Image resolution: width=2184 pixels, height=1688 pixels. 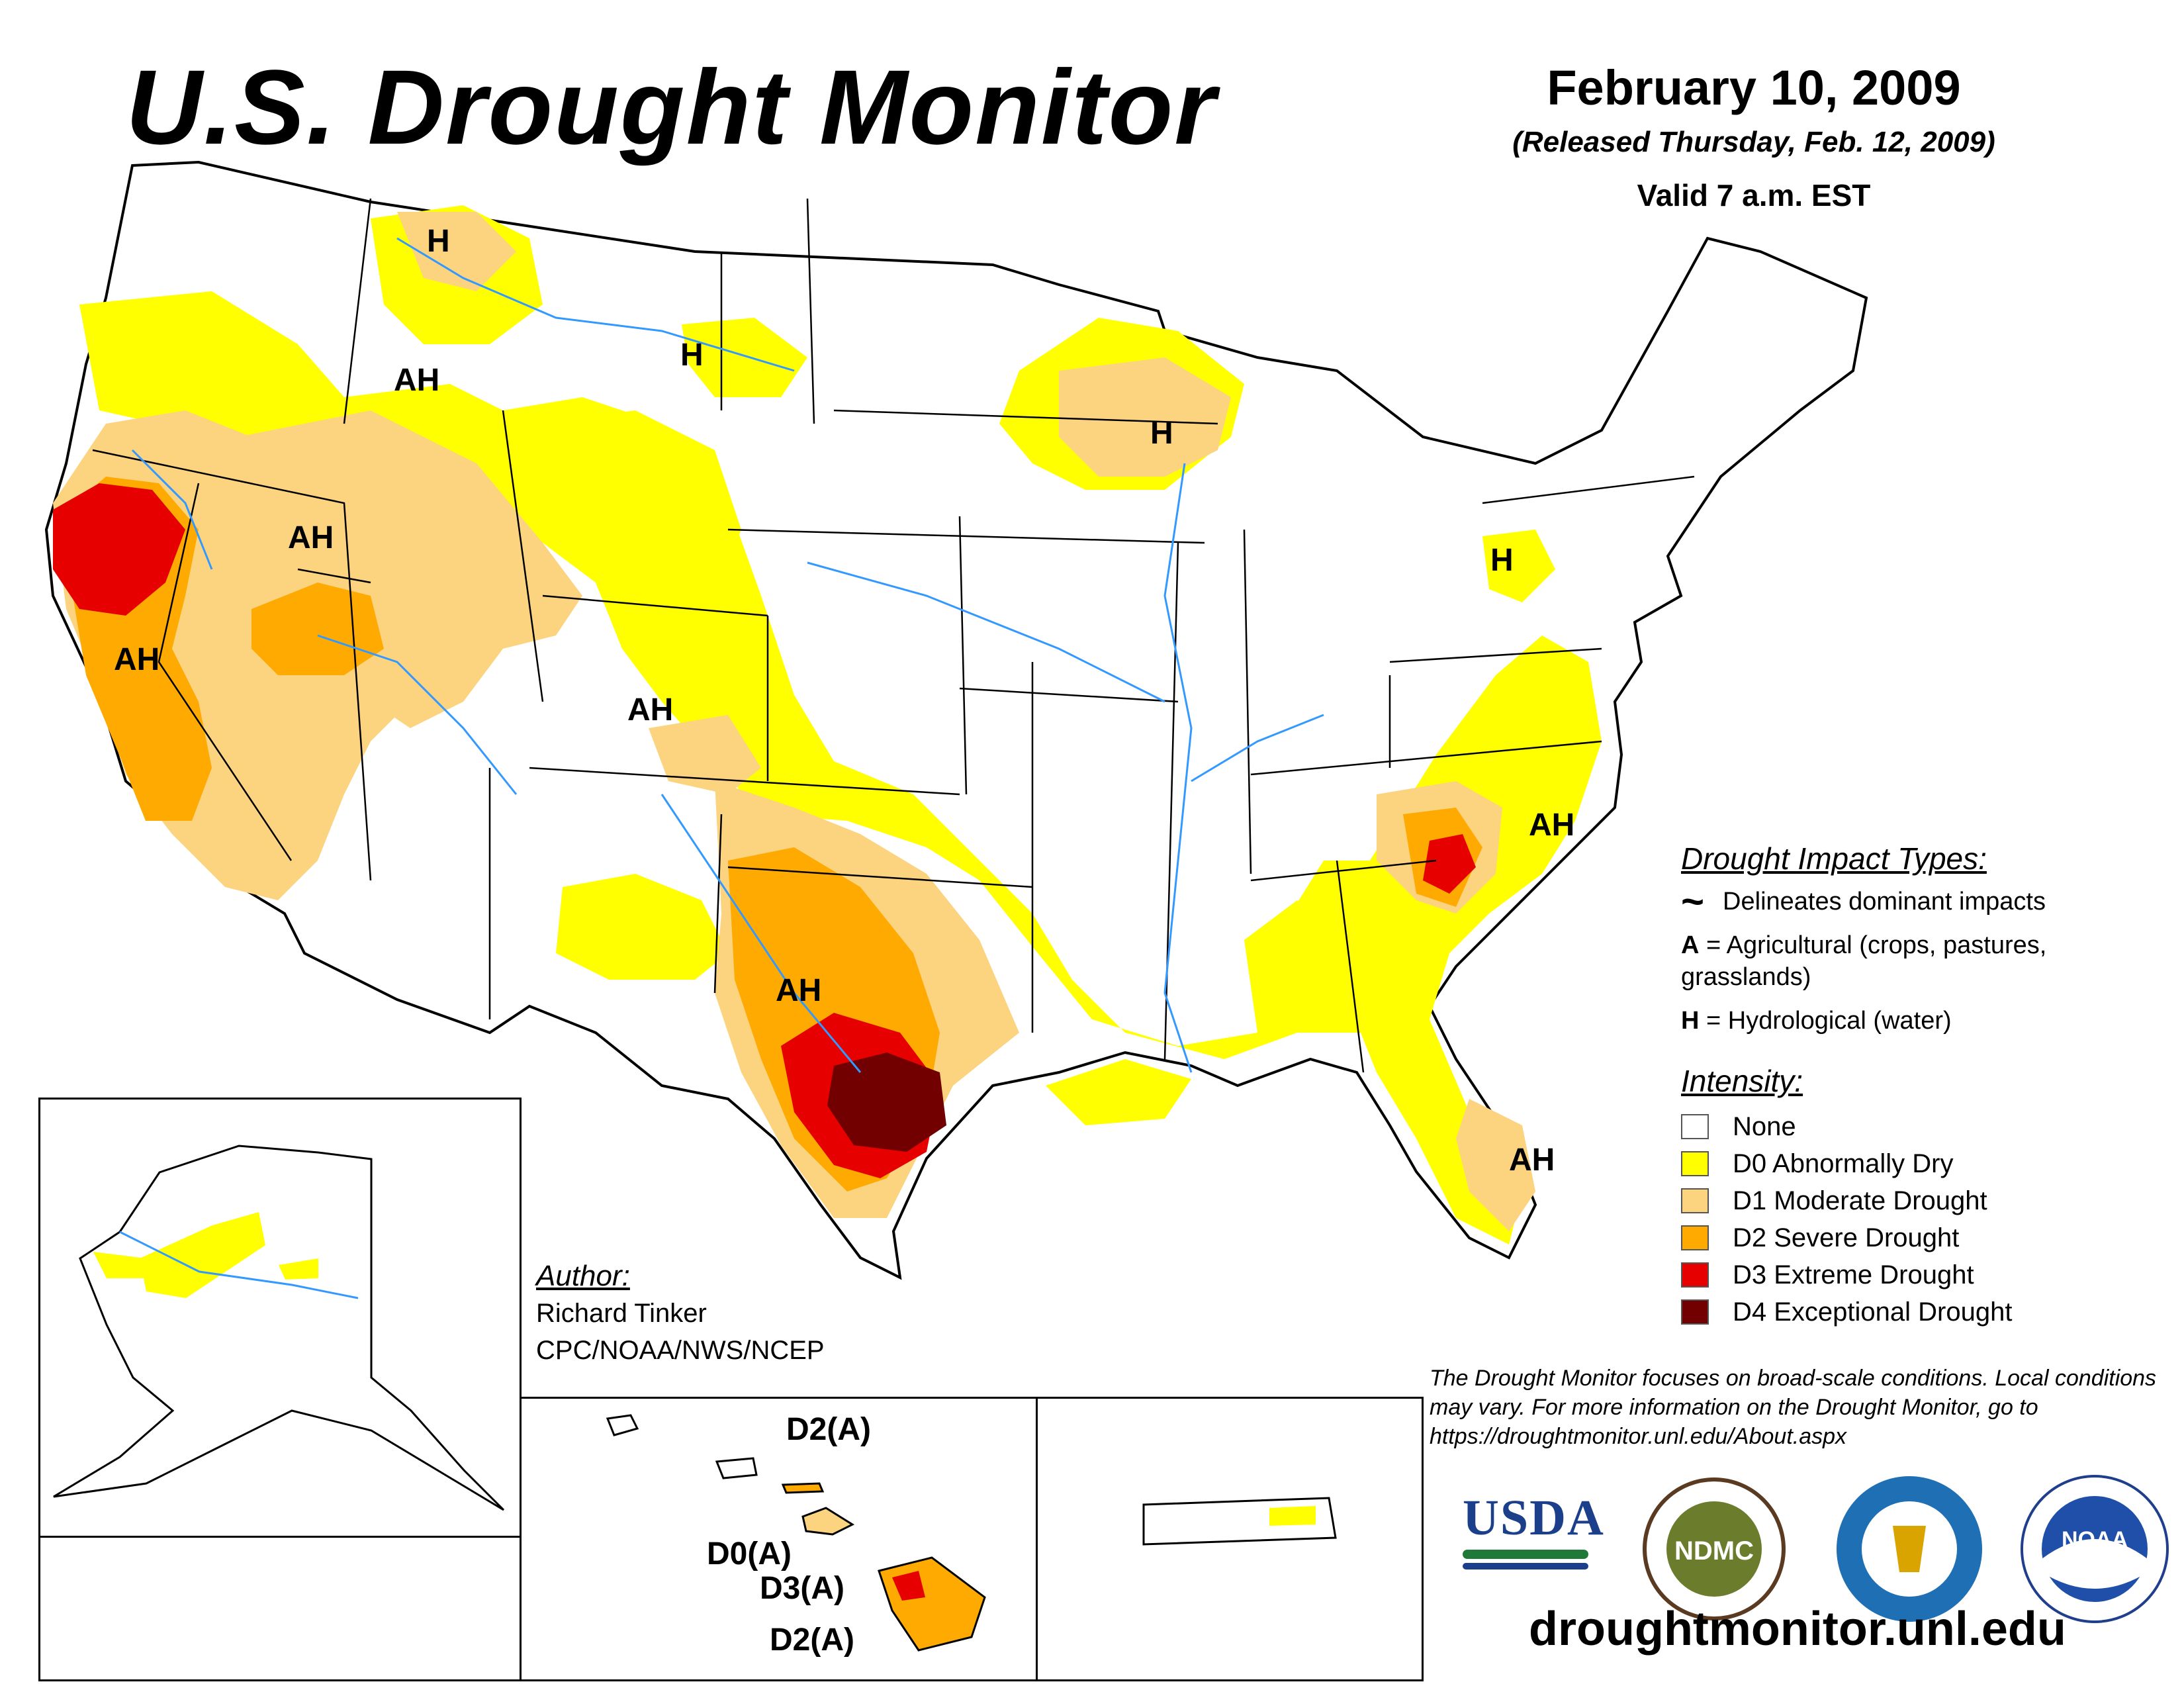 What do you see at coordinates (1860, 1200) in the screenshot?
I see `intensity-label: D1 Moderate Drought` at bounding box center [1860, 1200].